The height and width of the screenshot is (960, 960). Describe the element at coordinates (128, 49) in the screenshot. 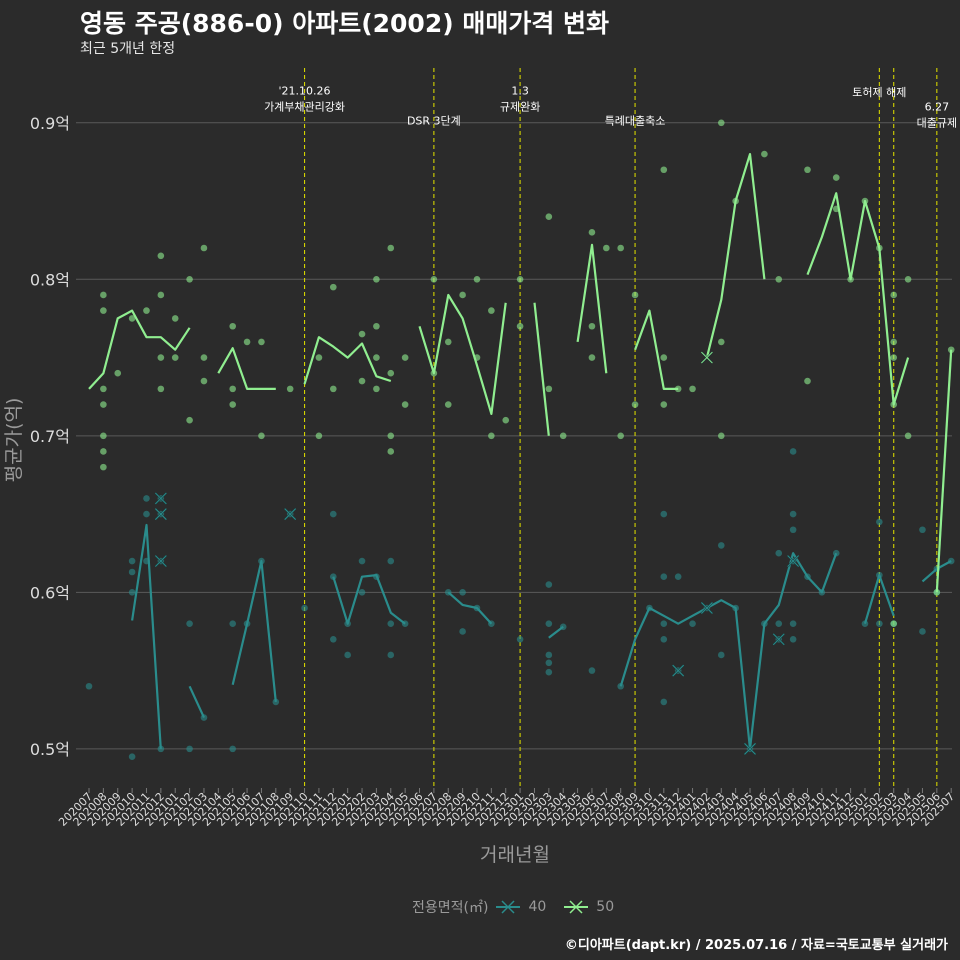

I see `chart-subtitle: 최근 5개년 한정` at that location.